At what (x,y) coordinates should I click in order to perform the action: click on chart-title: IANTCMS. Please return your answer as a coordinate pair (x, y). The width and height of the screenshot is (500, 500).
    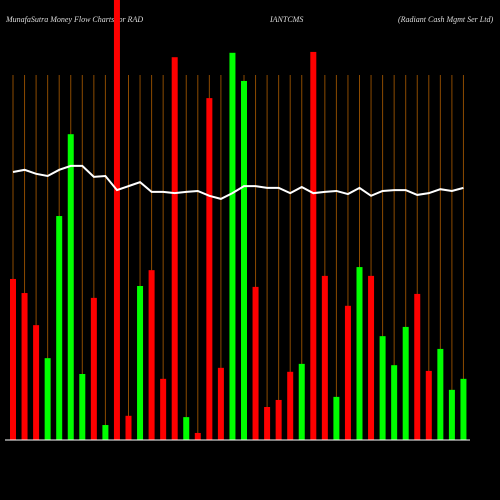
    Looking at the image, I should click on (286, 19).